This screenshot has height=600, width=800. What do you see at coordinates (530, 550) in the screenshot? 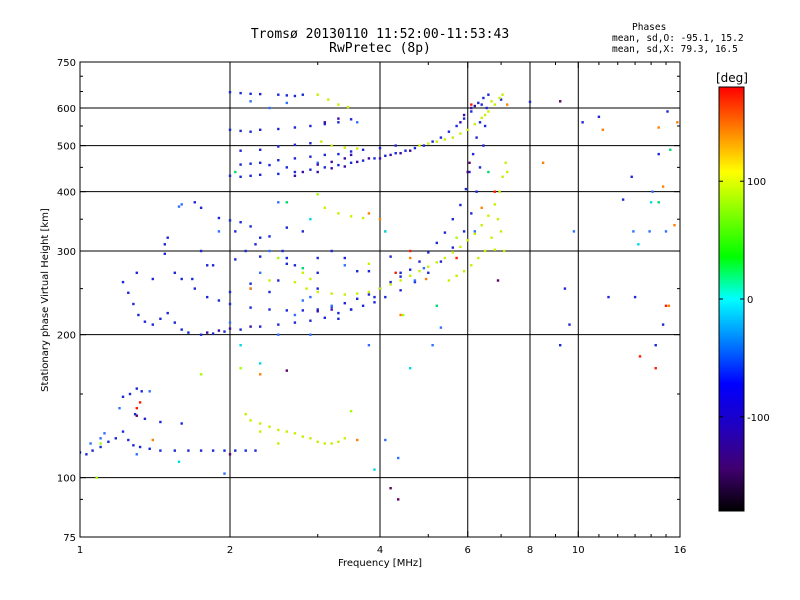
I see `x-tick-label: 8` at bounding box center [530, 550].